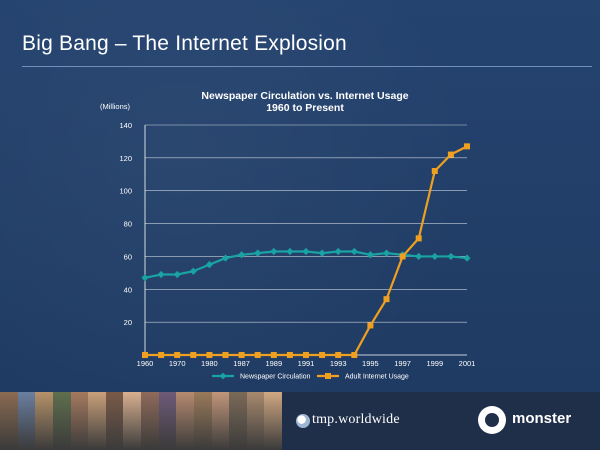 The width and height of the screenshot is (600, 450). Describe the element at coordinates (377, 377) in the screenshot. I see `legend-label: Adult Internet Usage` at that location.